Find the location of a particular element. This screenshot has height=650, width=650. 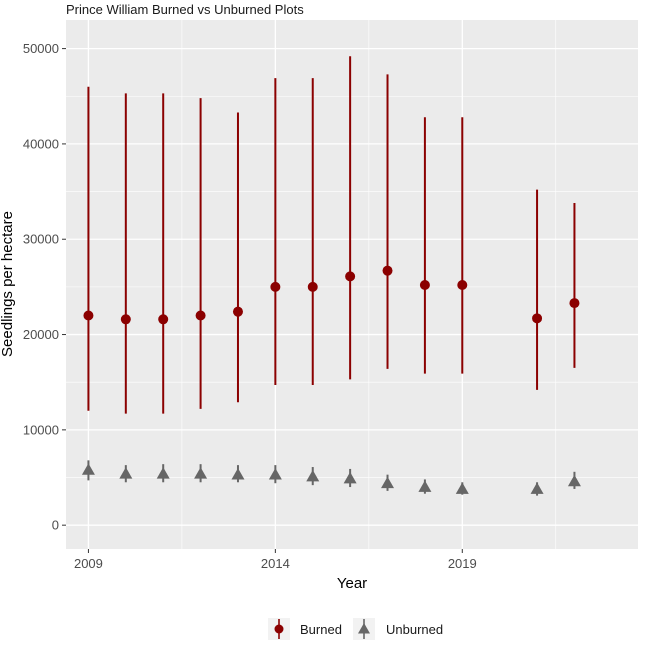

chart-title: Prince William Burned vs Unburned Plots is located at coordinates (185, 9).